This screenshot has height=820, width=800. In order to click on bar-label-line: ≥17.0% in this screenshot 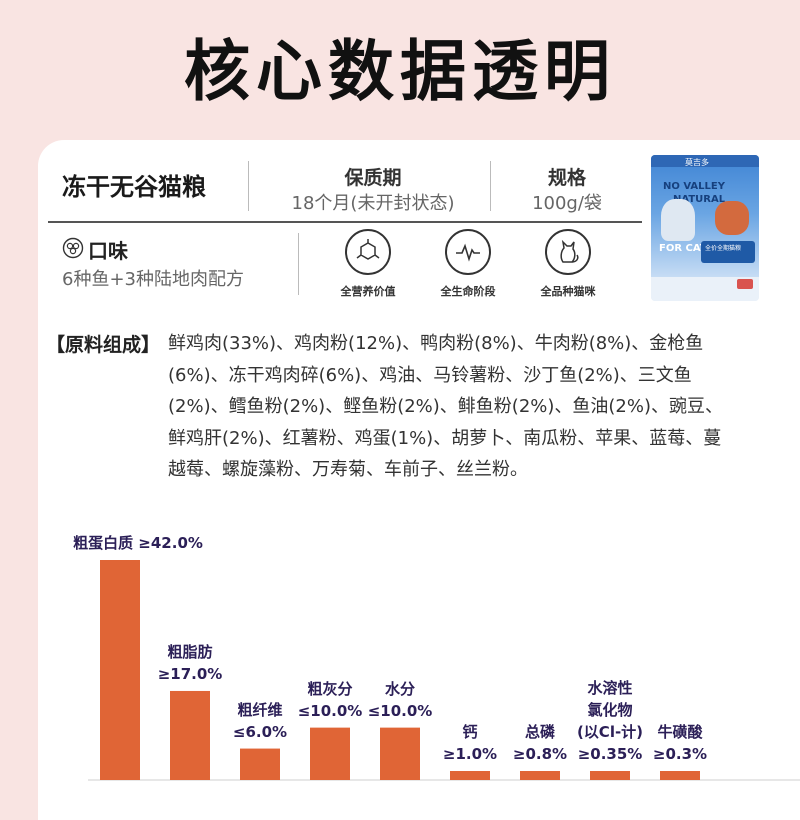, I will do `click(190, 673)`.